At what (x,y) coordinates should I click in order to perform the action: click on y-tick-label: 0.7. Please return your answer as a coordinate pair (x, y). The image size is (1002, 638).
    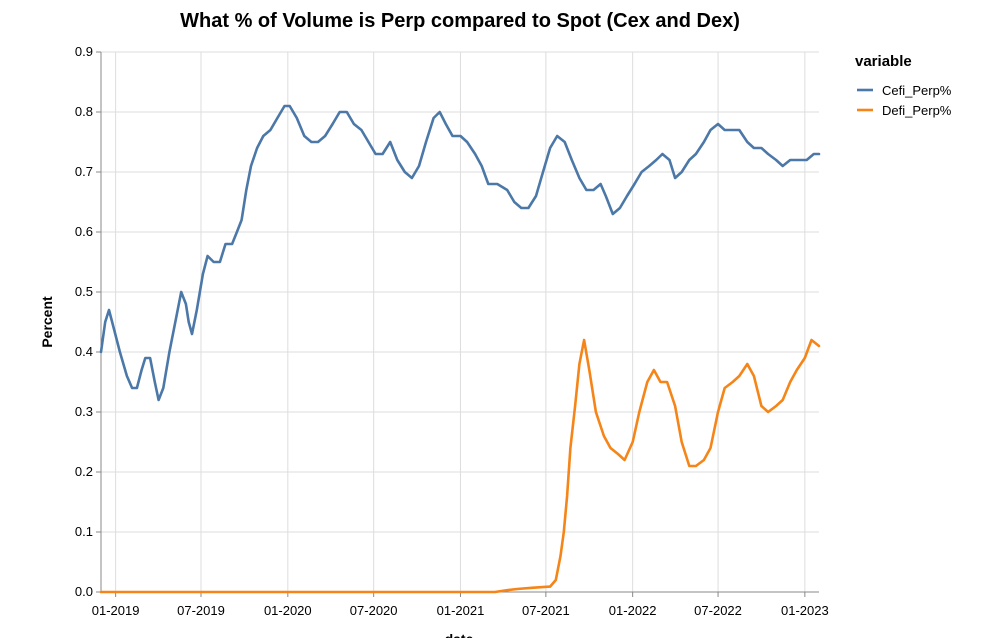
    Looking at the image, I should click on (84, 171).